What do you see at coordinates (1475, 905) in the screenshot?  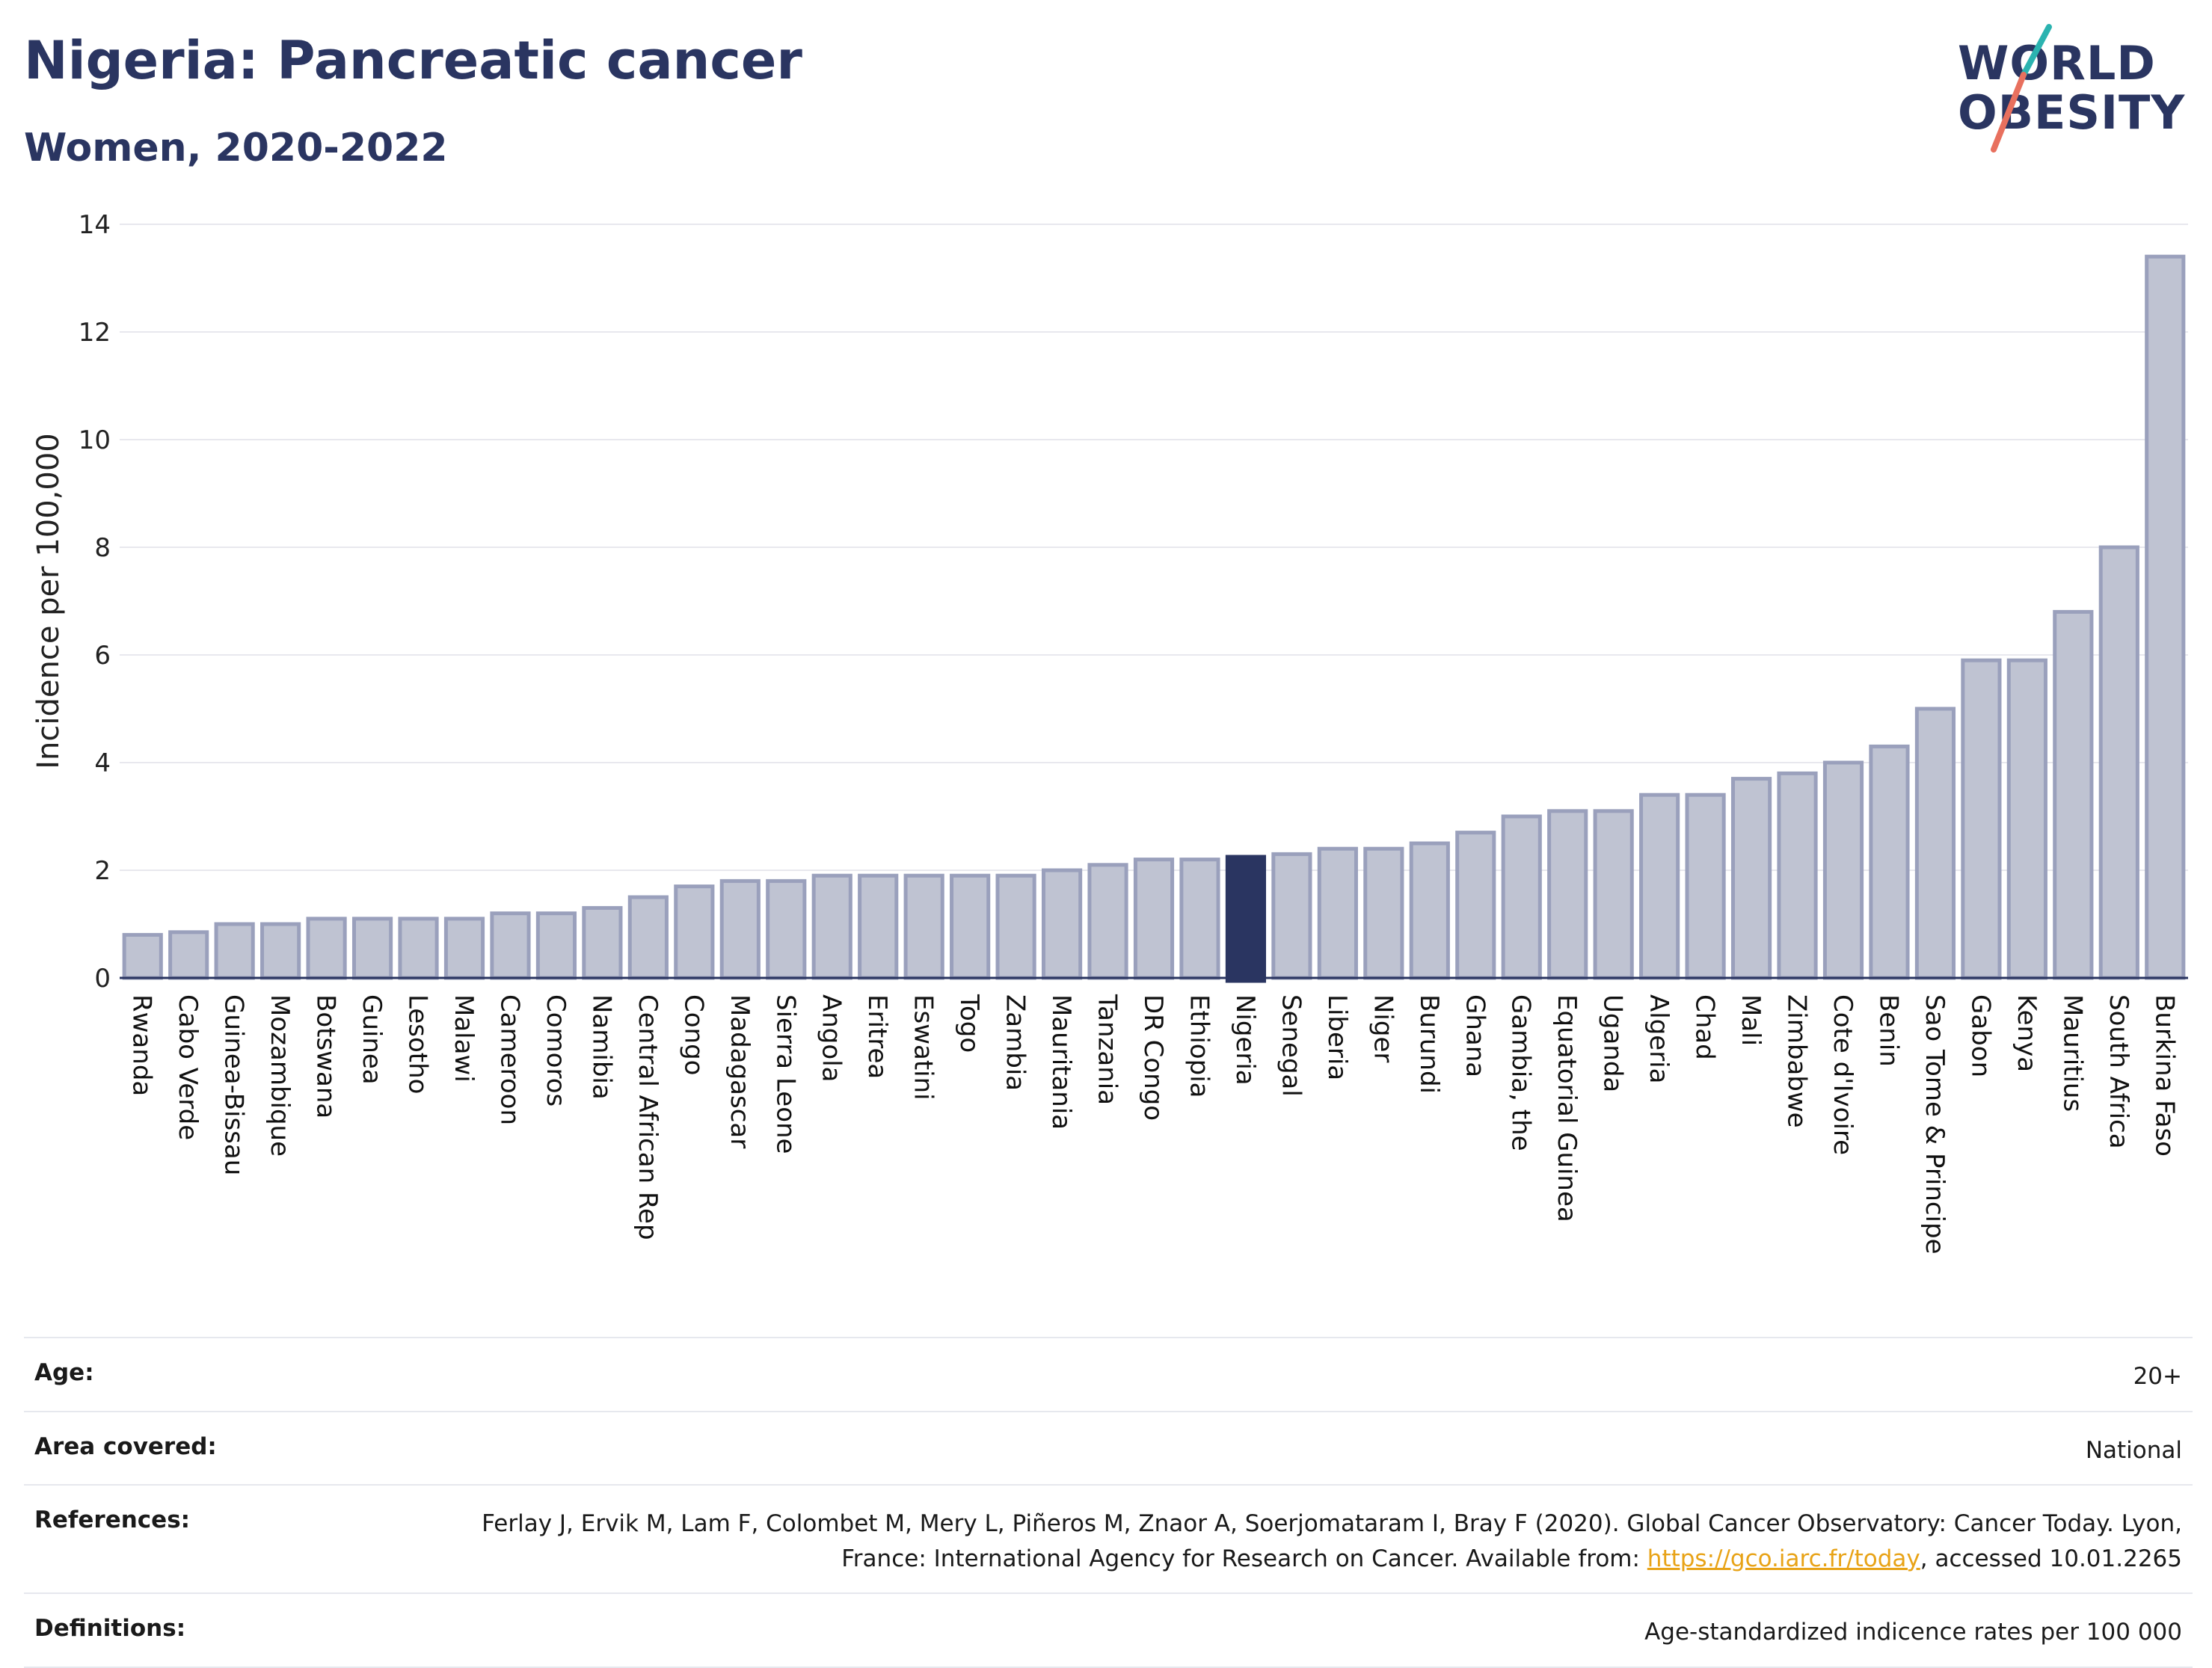 I see `bar-ghana` at bounding box center [1475, 905].